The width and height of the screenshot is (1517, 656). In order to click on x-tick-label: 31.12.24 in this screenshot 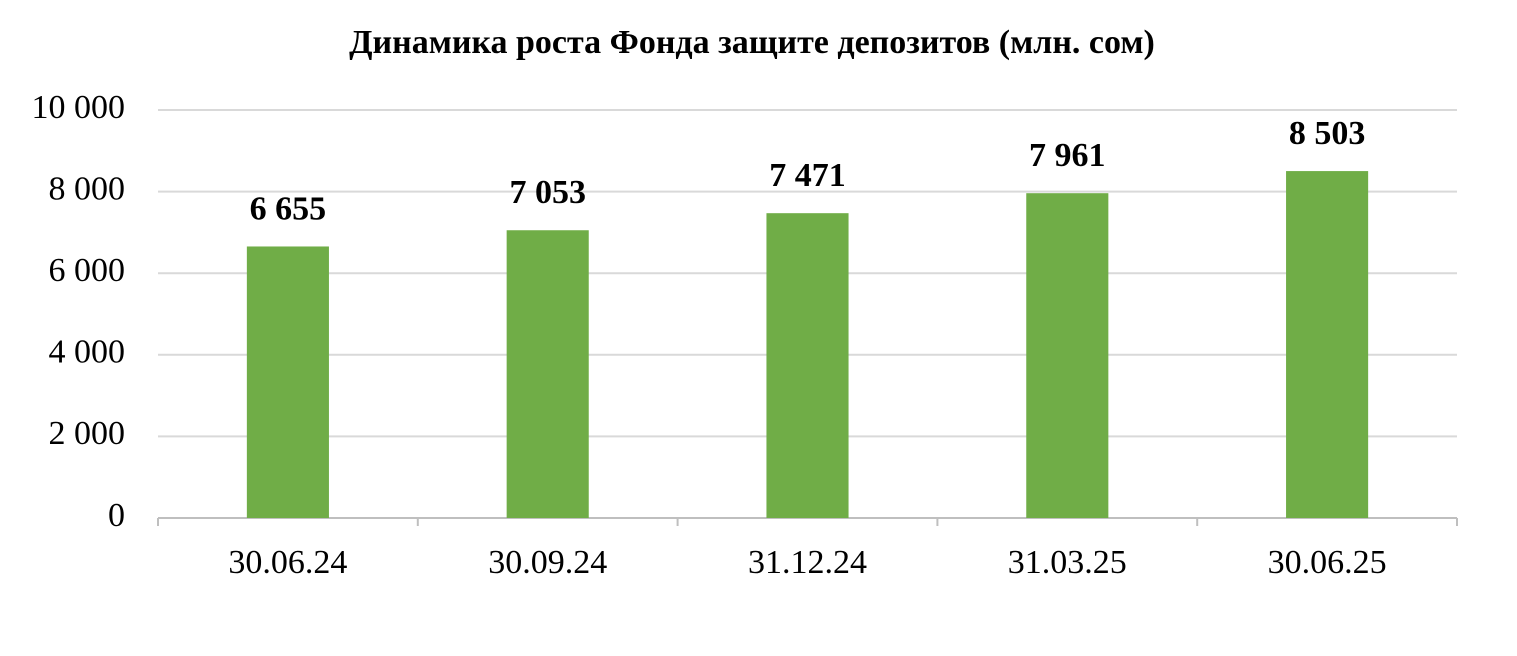, I will do `click(807, 562)`.